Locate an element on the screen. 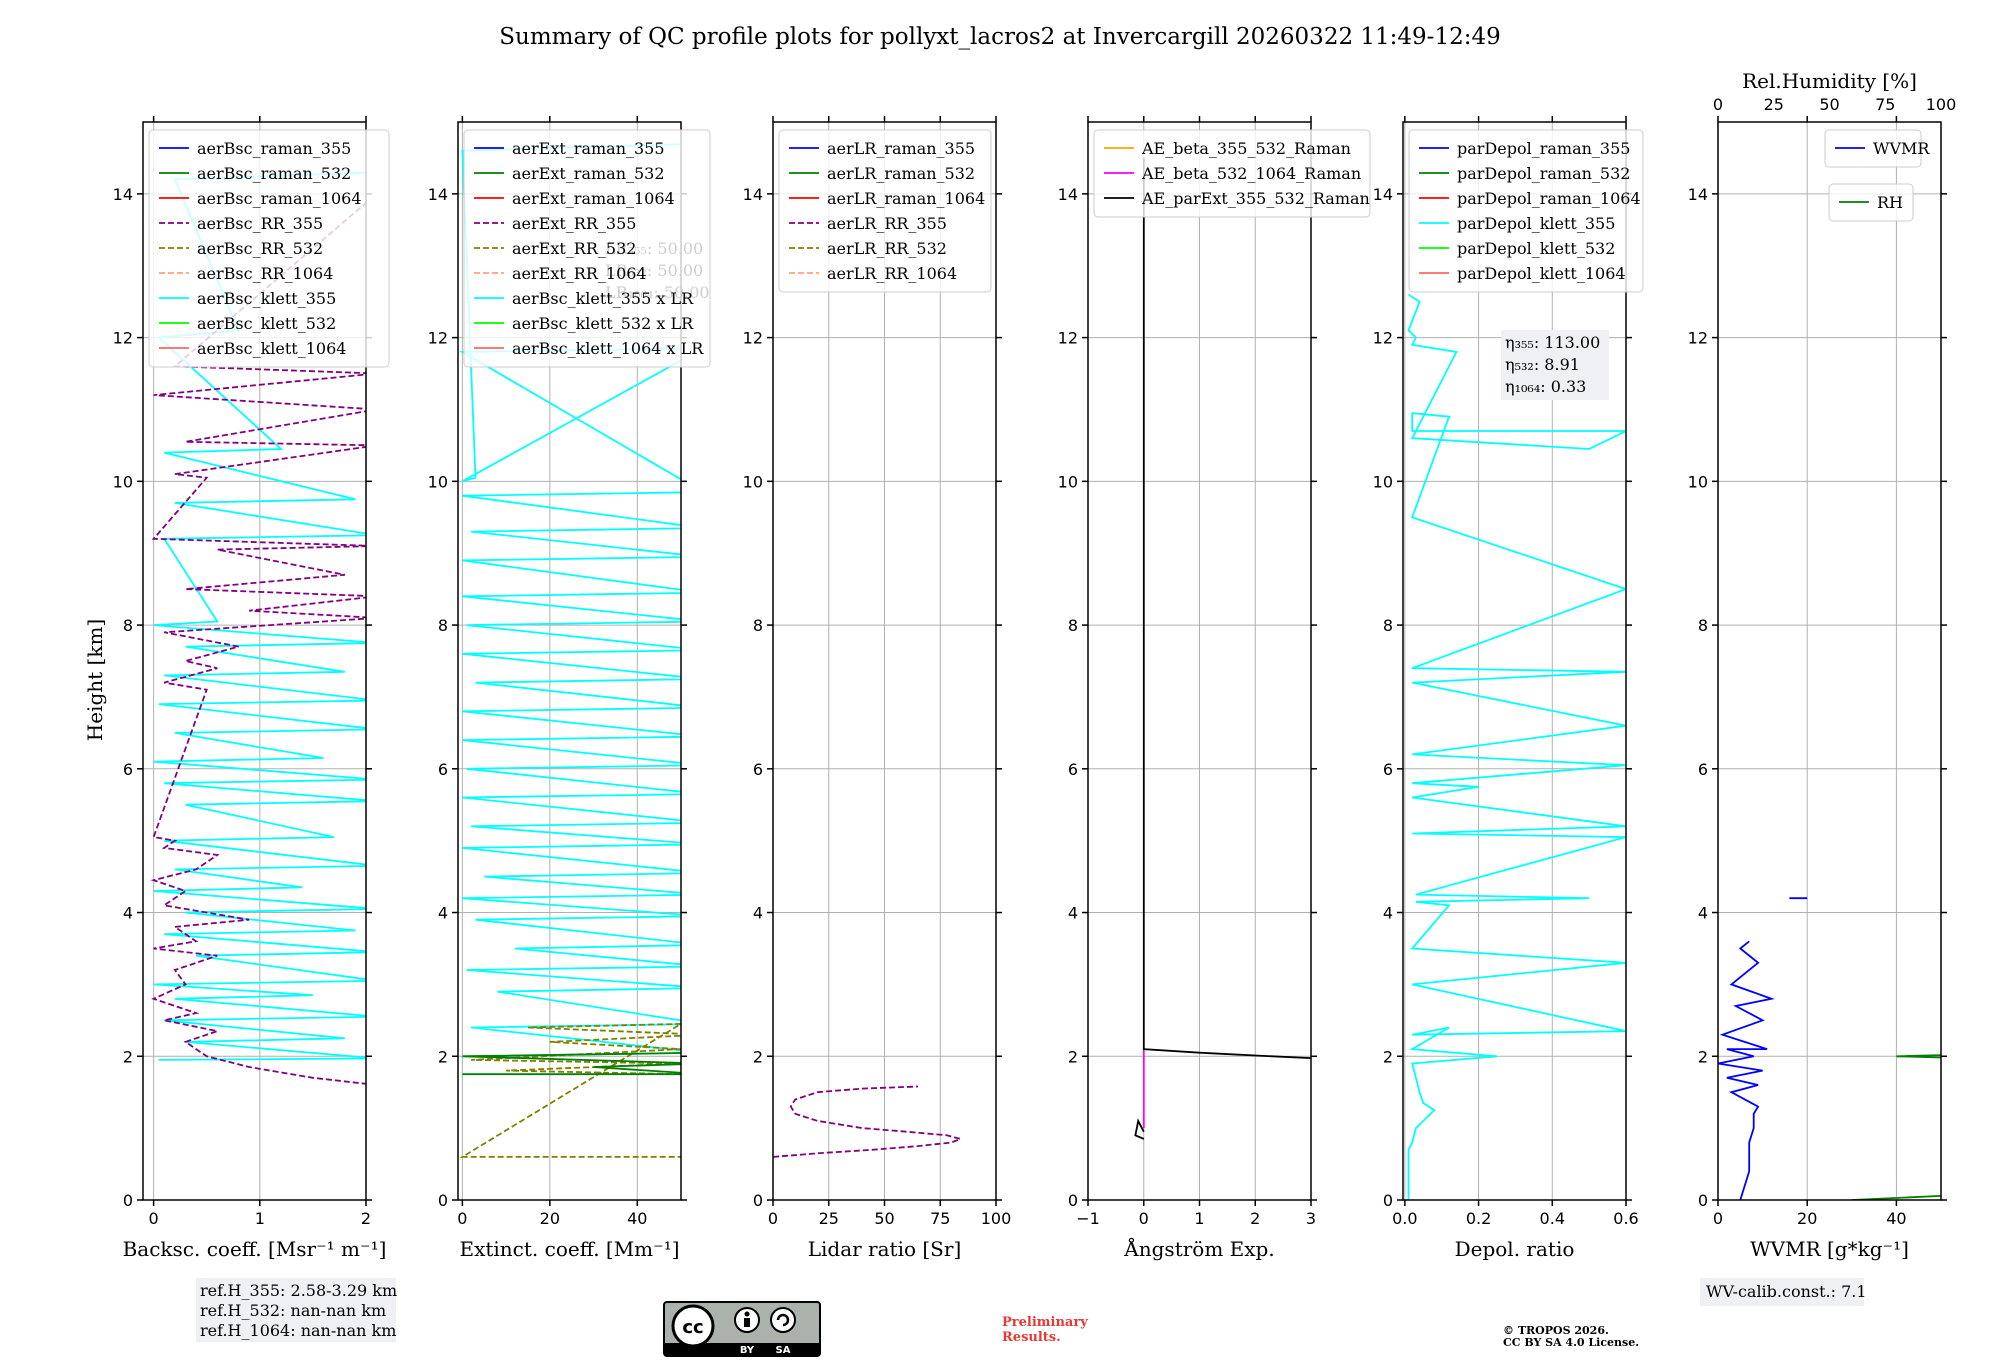  x-tick-label: 0.4 is located at coordinates (1552, 1218).